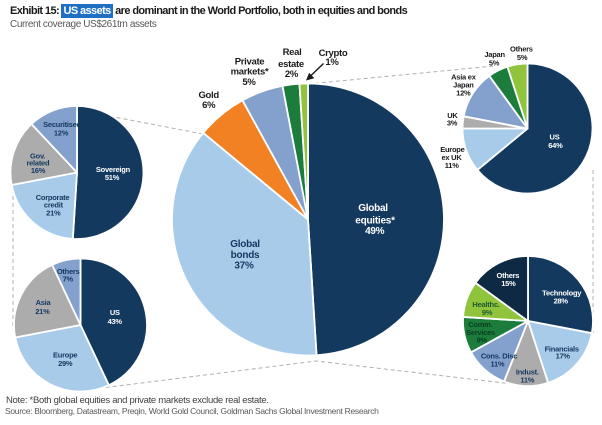 This screenshot has width=602, height=425. Describe the element at coordinates (53, 197) in the screenshot. I see `svg-text: Corporate` at that location.